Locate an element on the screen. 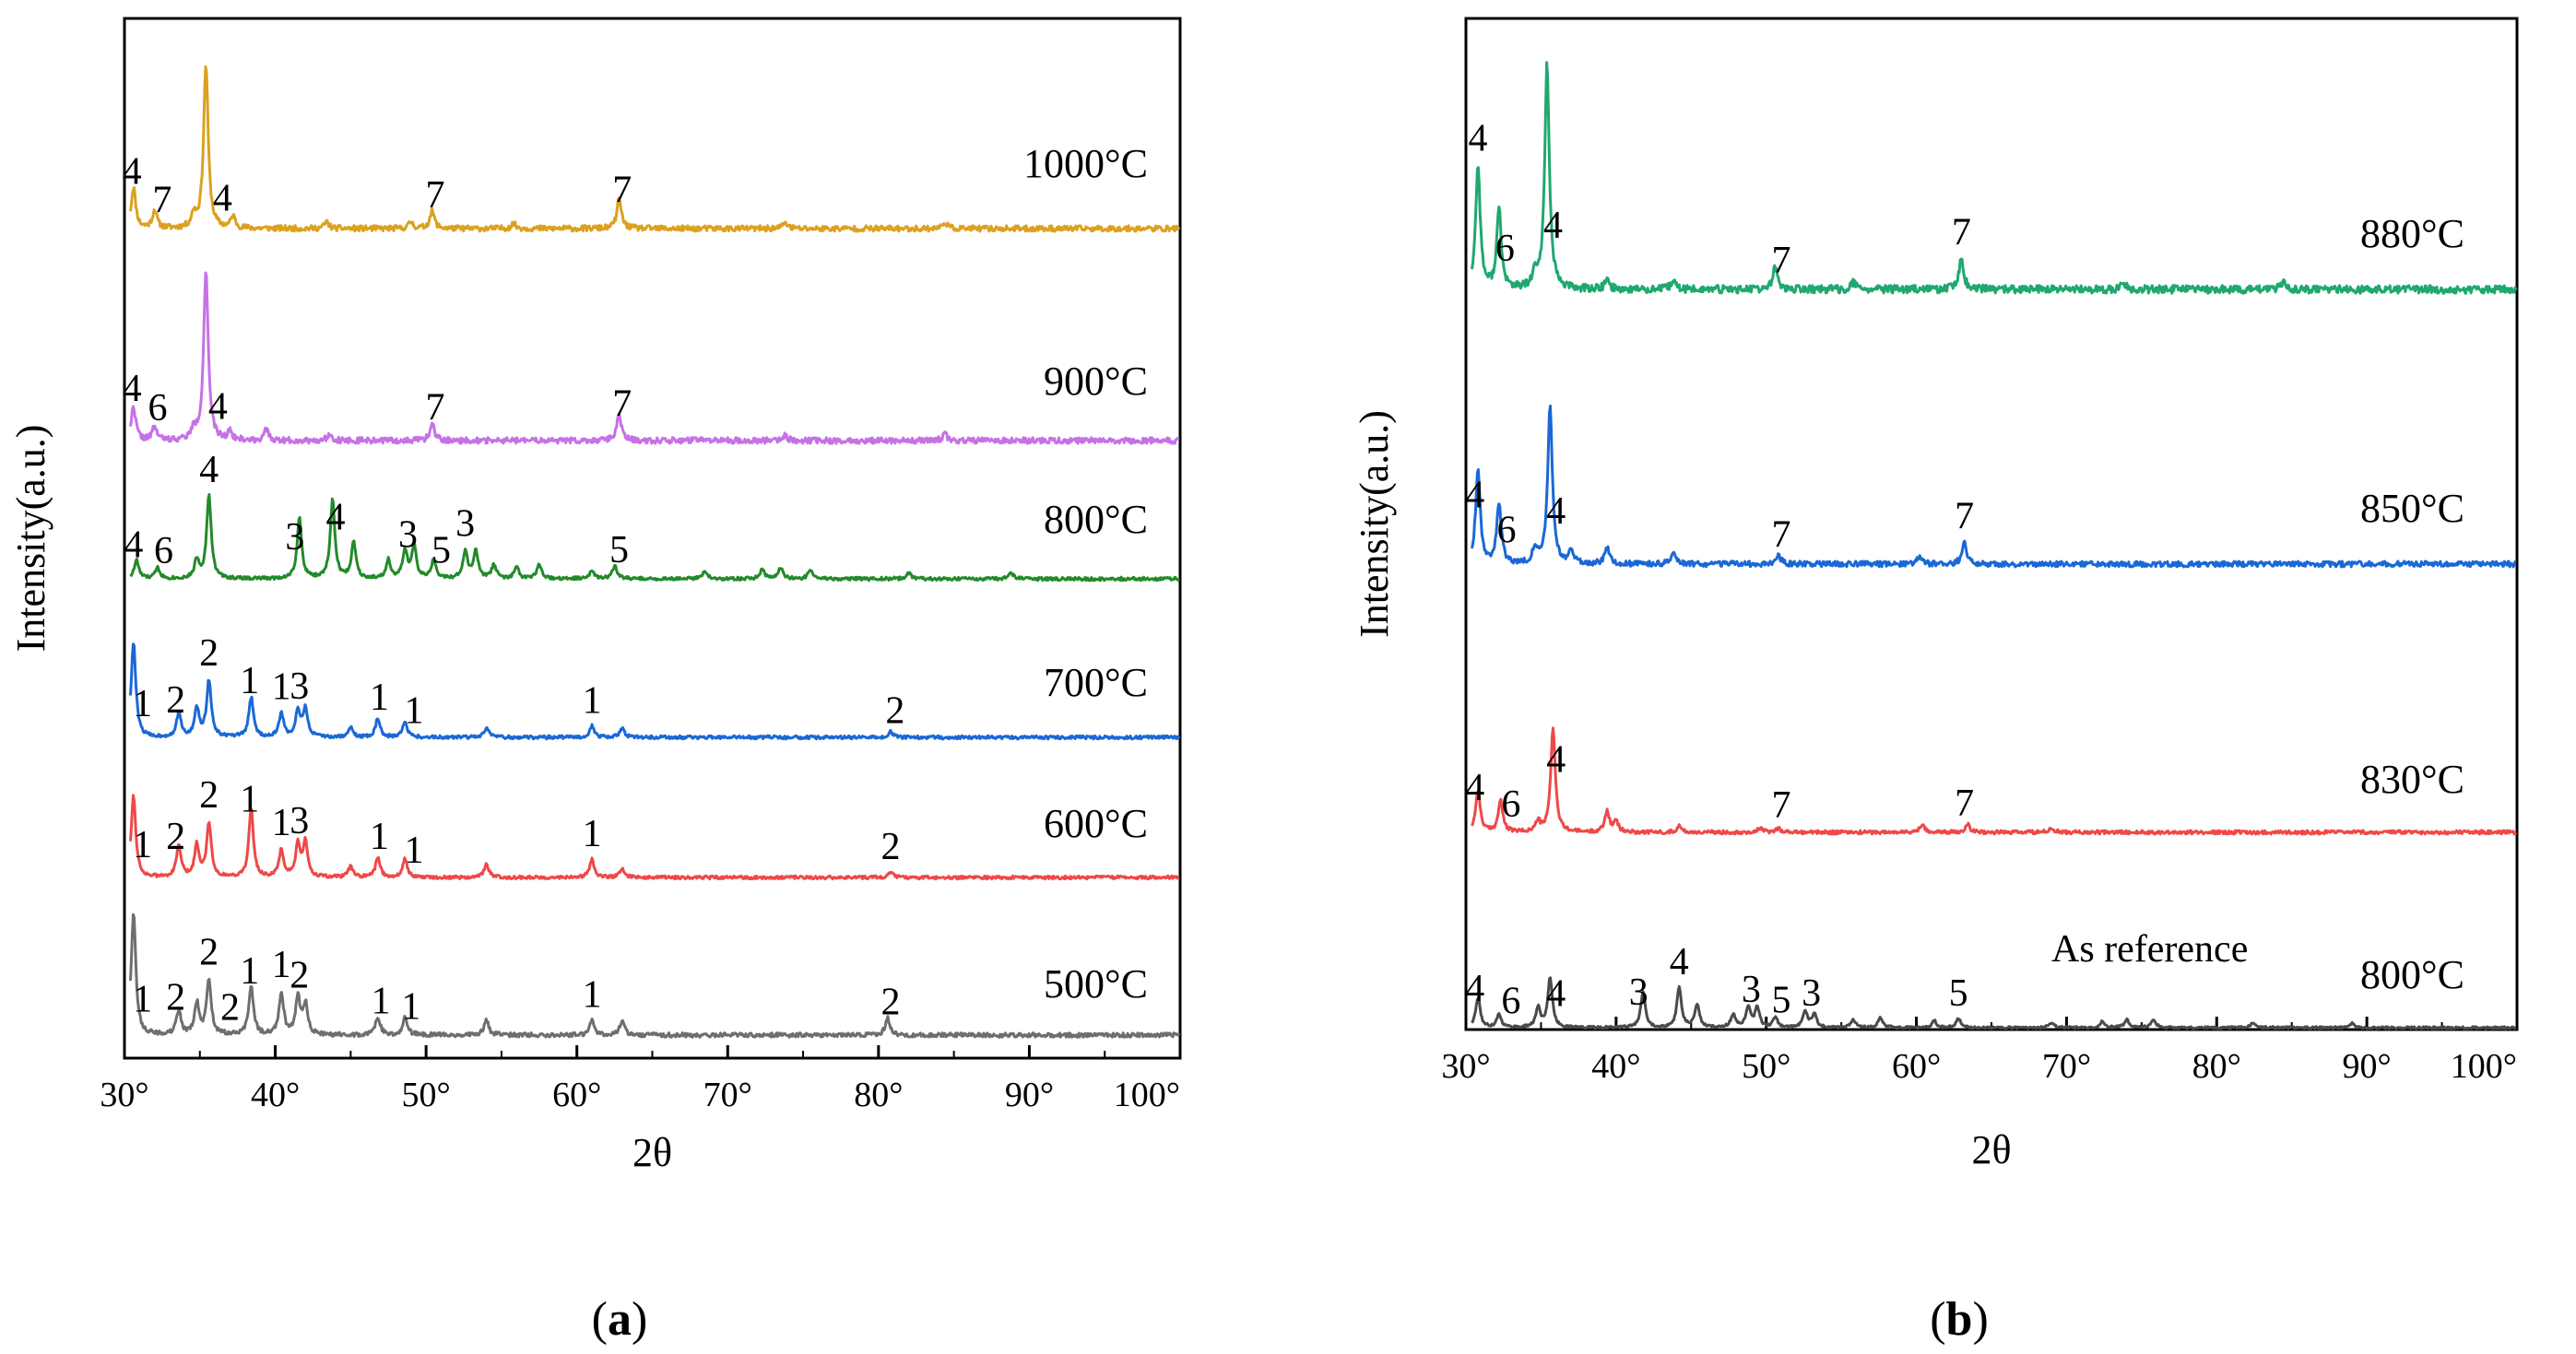  temperature-label: 850°C is located at coordinates (2412, 508).